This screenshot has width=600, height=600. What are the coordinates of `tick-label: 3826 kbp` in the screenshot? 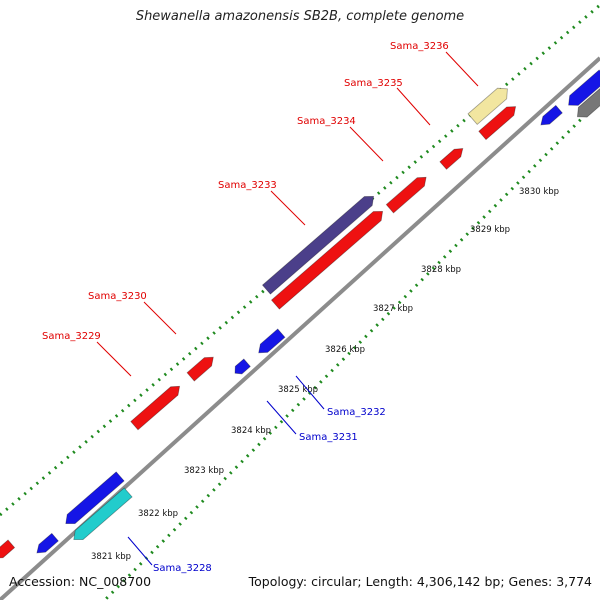 It's located at (345, 350).